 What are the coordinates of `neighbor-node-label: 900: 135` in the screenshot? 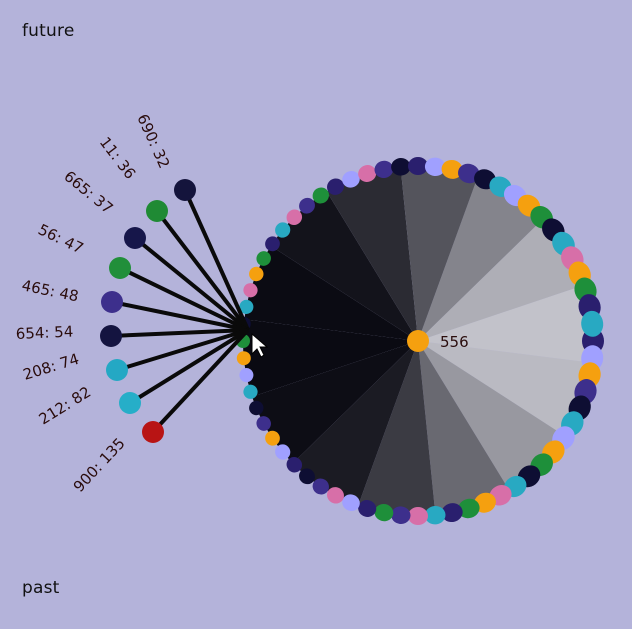 It's located at (99, 464).